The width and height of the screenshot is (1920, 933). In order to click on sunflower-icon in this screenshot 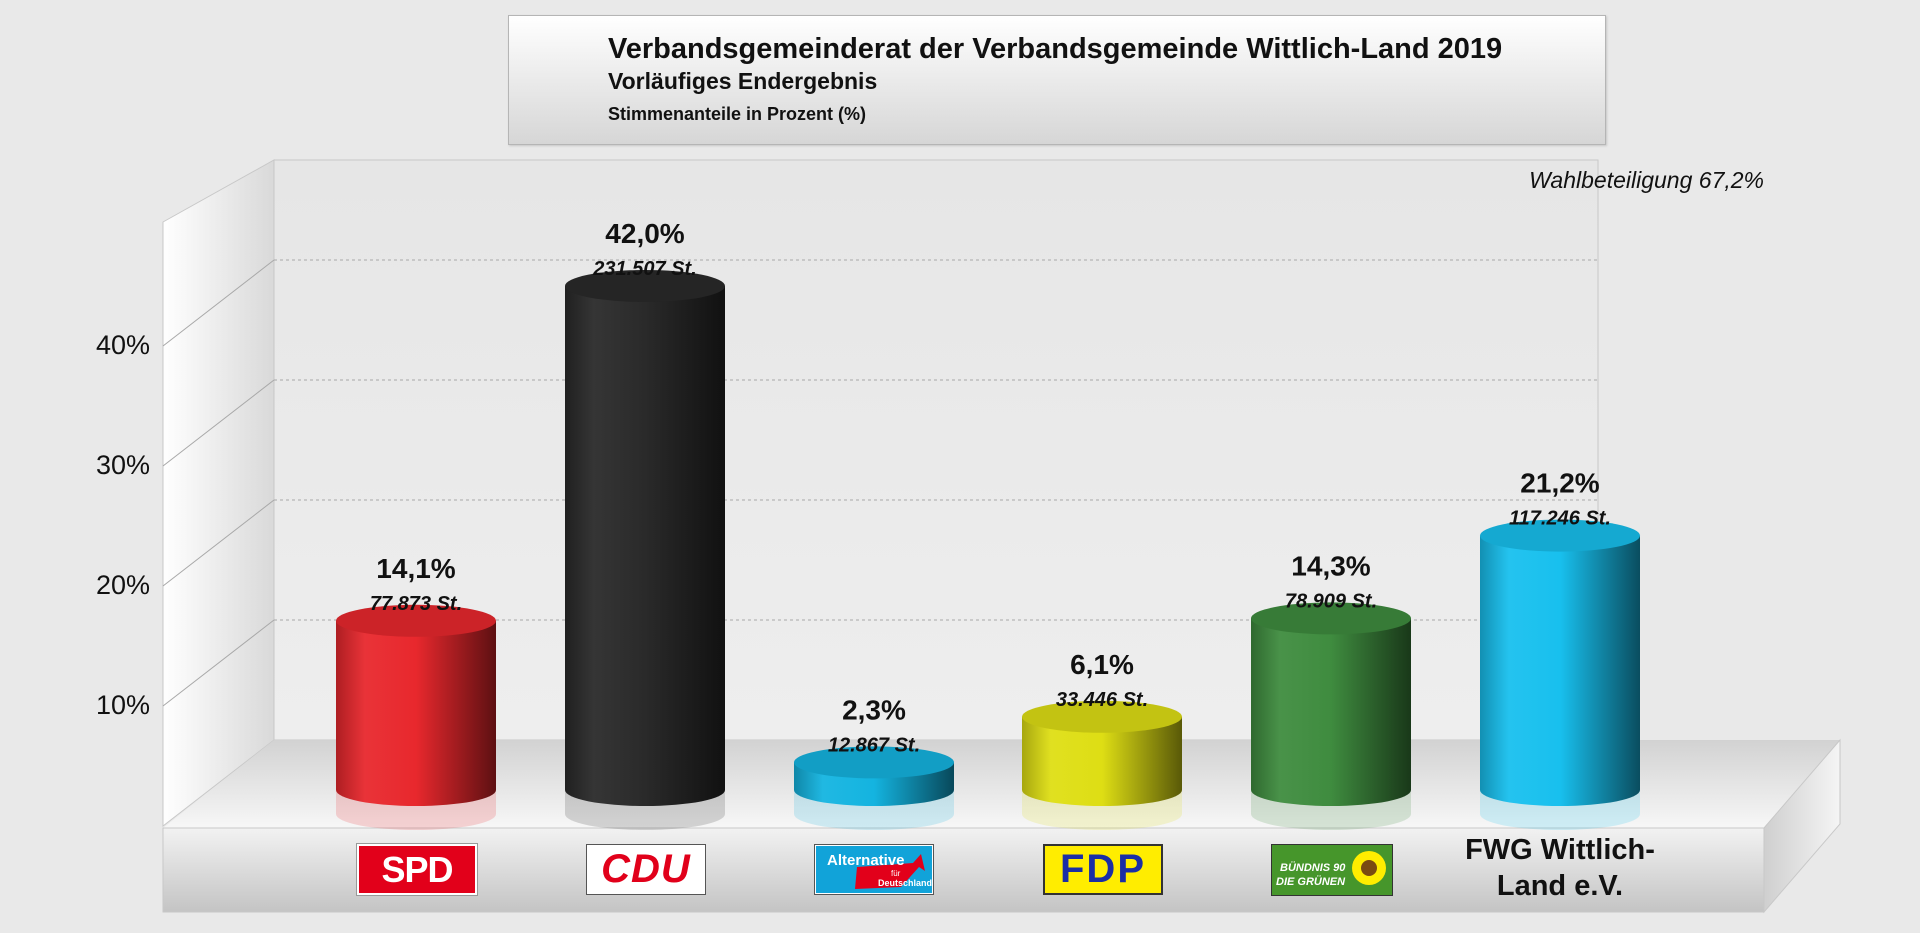, I will do `click(1369, 868)`.